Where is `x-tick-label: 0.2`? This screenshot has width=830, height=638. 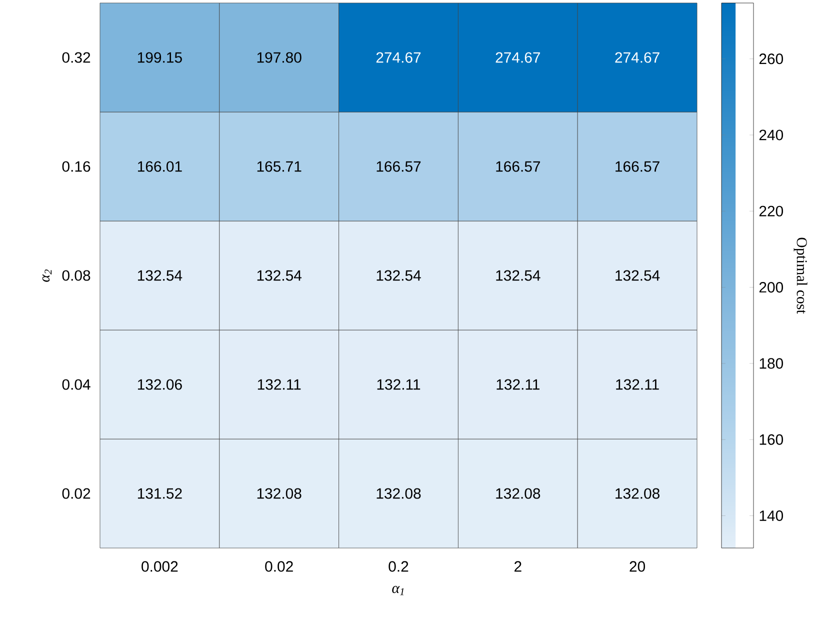 x-tick-label: 0.2 is located at coordinates (398, 566).